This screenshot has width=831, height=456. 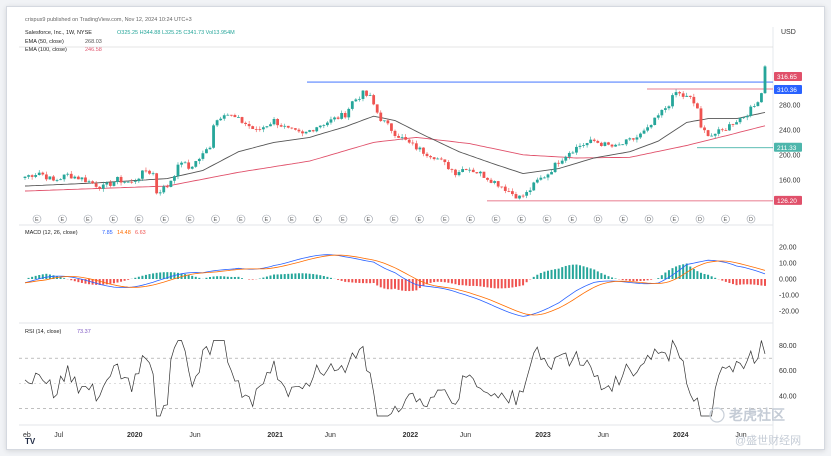 I want to click on rsi-title: RSI (14, close), so click(x=43, y=332).